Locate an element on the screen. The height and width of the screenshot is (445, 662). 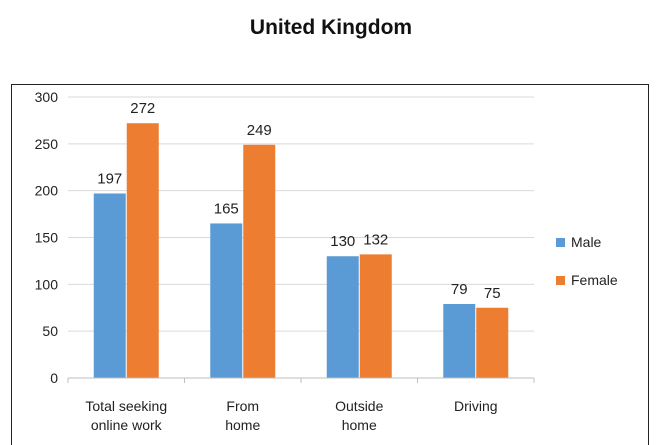
x-category-label: Total seeking is located at coordinates (126, 406).